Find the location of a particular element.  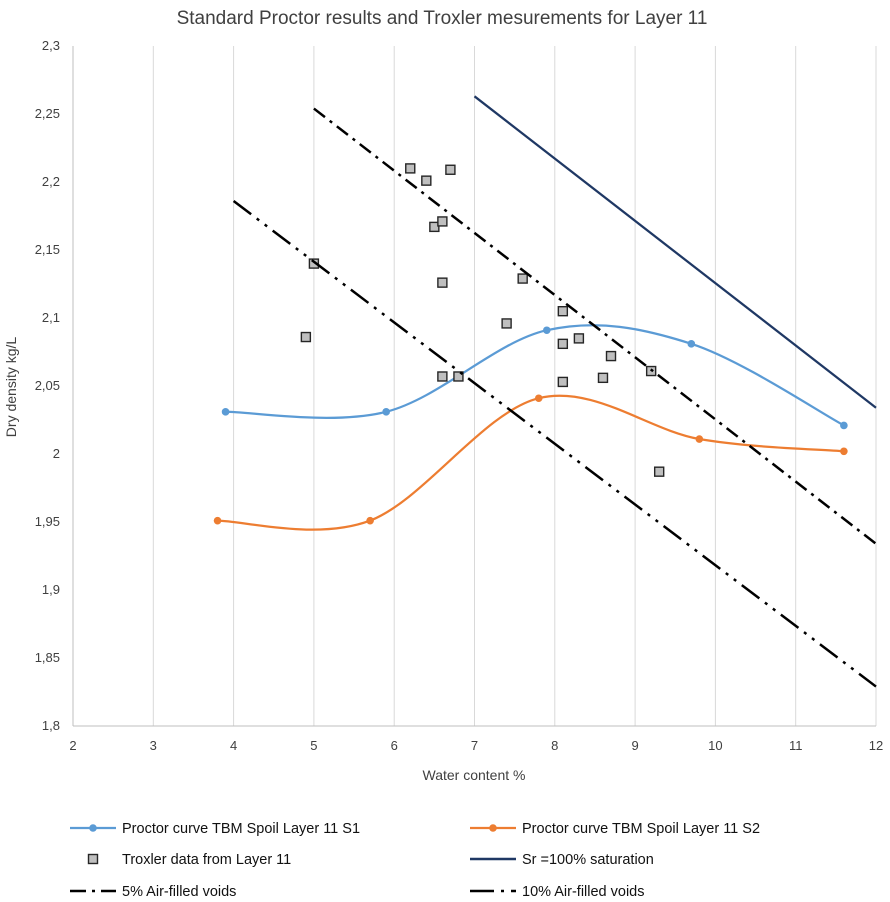

x-tick-label-7: 7 is located at coordinates (474, 745).